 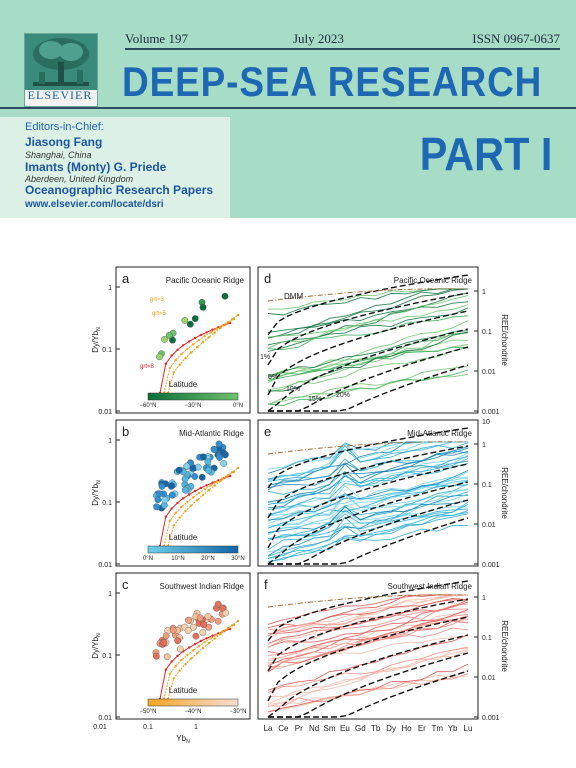 I want to click on colorbar, so click(x=193, y=549).